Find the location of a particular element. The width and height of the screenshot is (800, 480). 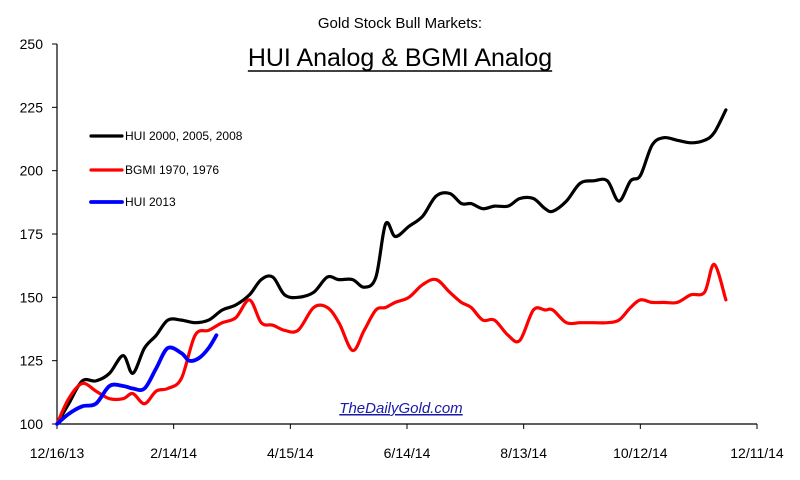

legend-label-3: HUI 2013 is located at coordinates (150, 202).